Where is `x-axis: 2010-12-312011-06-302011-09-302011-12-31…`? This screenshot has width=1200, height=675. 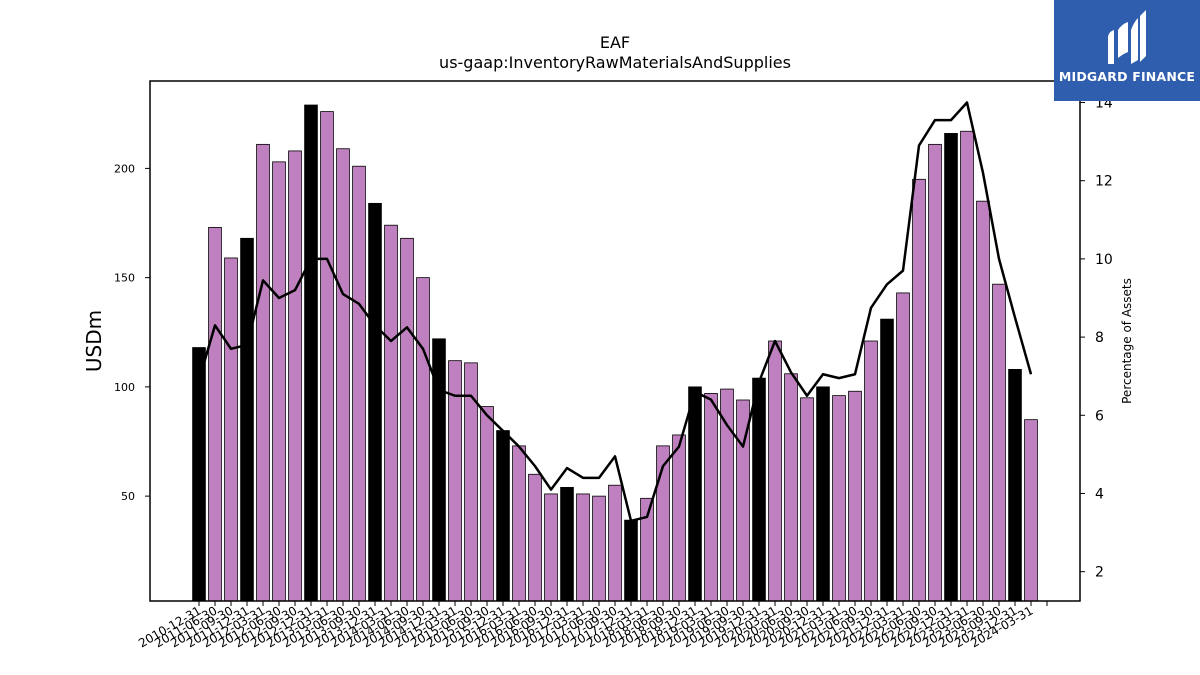 x-axis: 2010-12-312011-06-302011-09-302011-12-31… is located at coordinates (592, 625).